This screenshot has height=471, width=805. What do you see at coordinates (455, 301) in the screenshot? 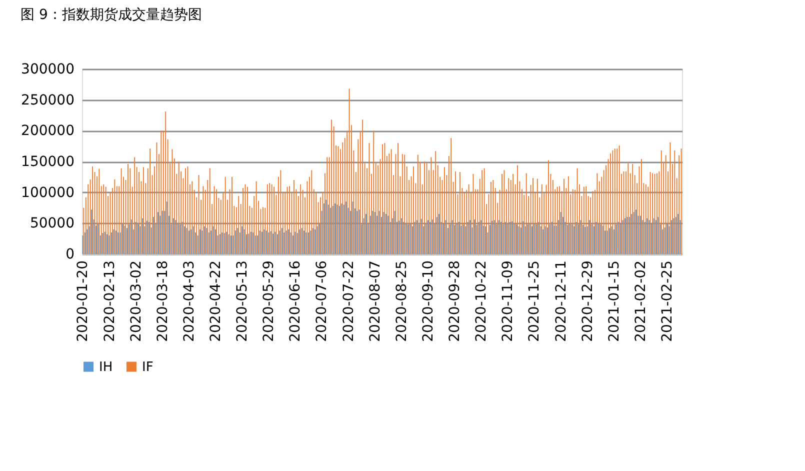
I see `x-tick-label: 2020-09-28` at bounding box center [455, 301].